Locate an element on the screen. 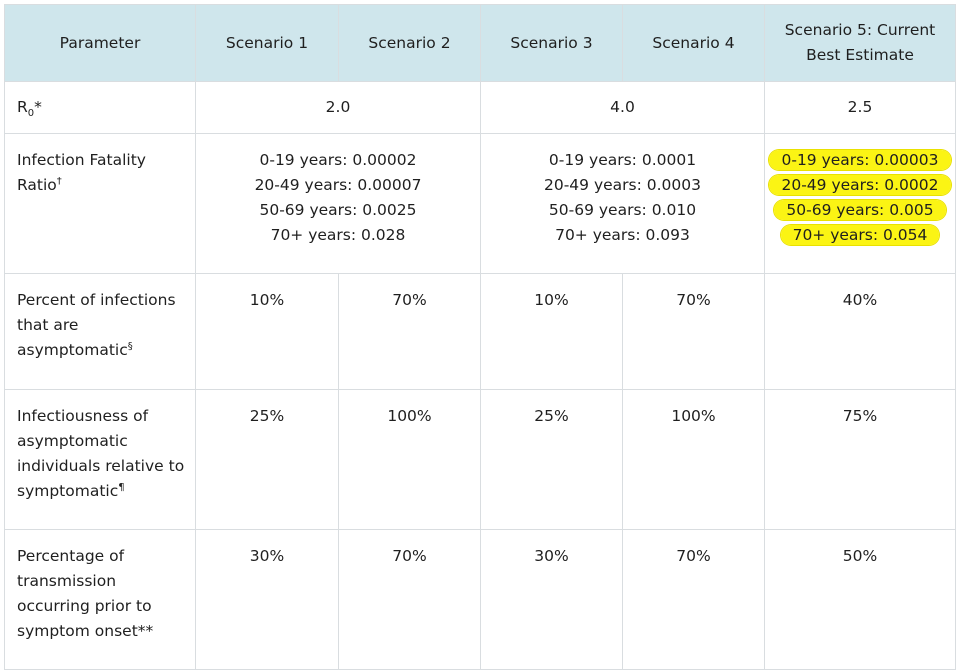 The width and height of the screenshot is (959, 670). header-scenario-1: Scenario 1 is located at coordinates (267, 43).